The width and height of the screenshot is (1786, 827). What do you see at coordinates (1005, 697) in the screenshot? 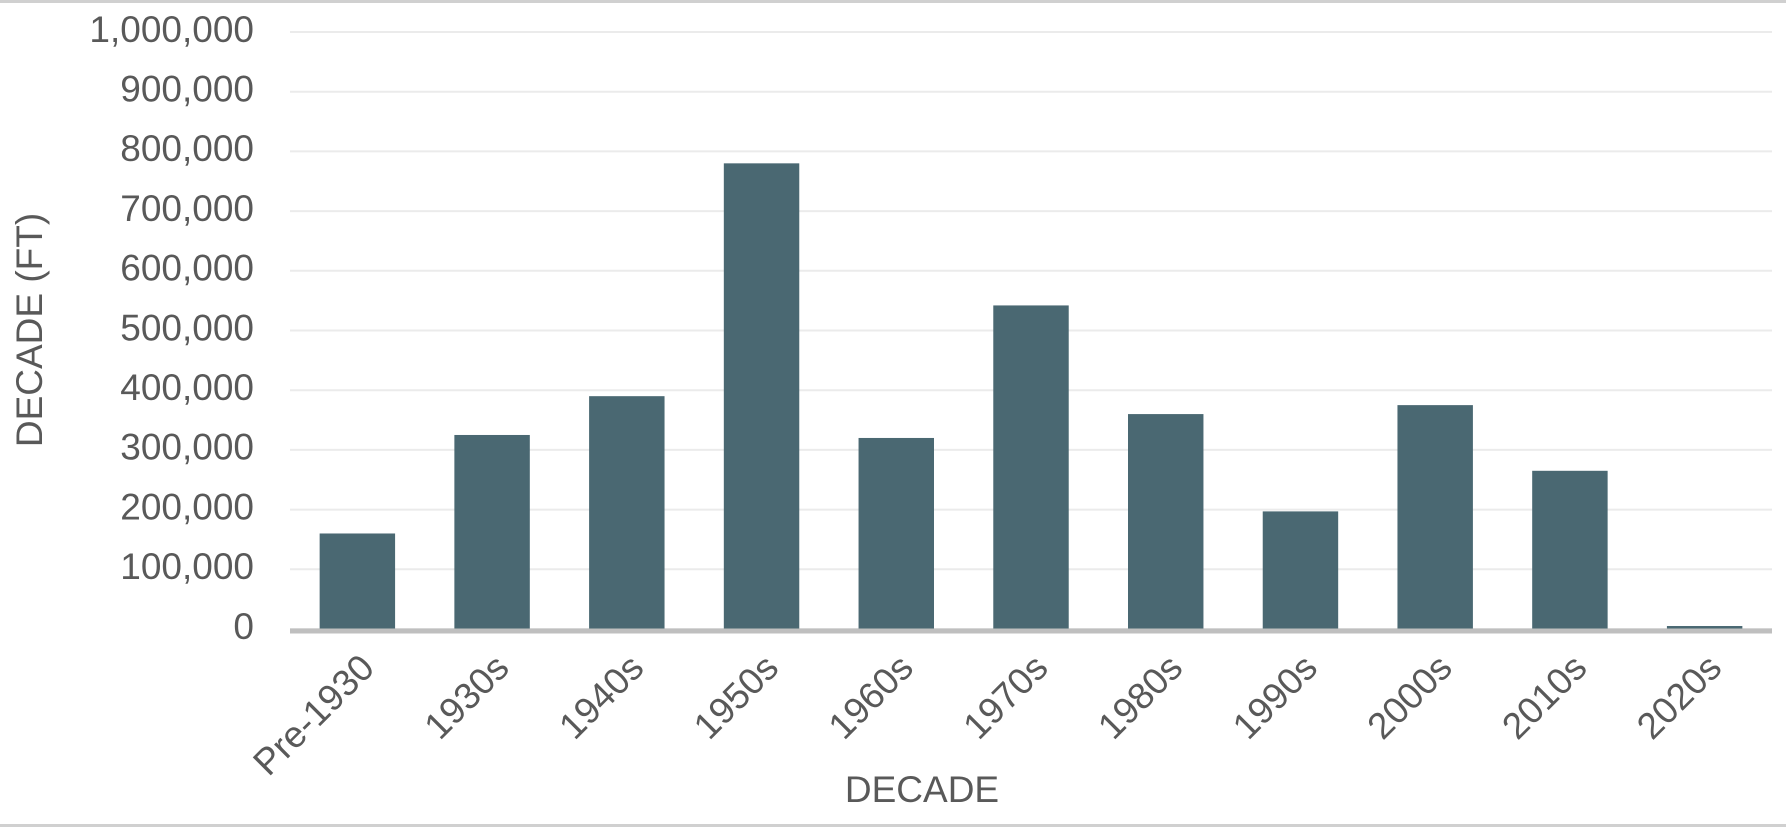
I see `x-tick-label: 1970s` at bounding box center [1005, 697].